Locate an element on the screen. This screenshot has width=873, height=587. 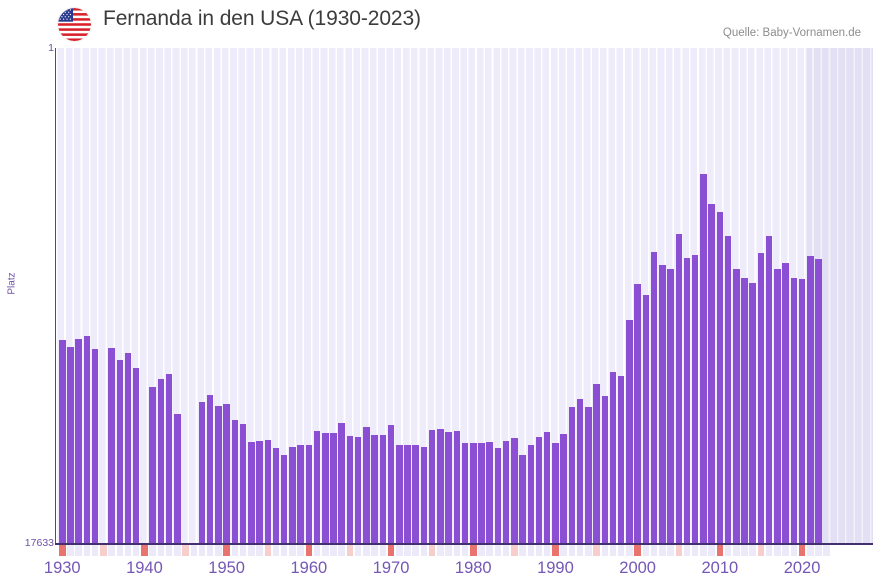
x-axis-tick-label: 1930 is located at coordinates (62, 568).